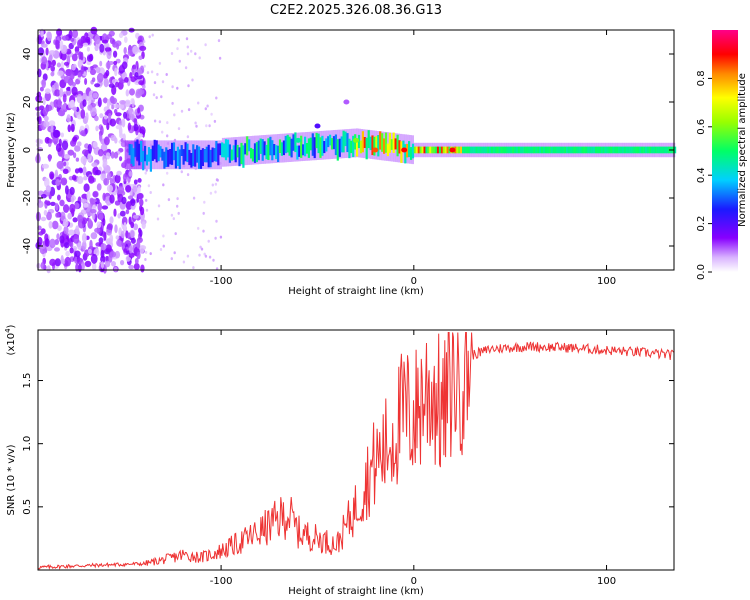  I want to click on spectrogram-feature, so click(452, 150).